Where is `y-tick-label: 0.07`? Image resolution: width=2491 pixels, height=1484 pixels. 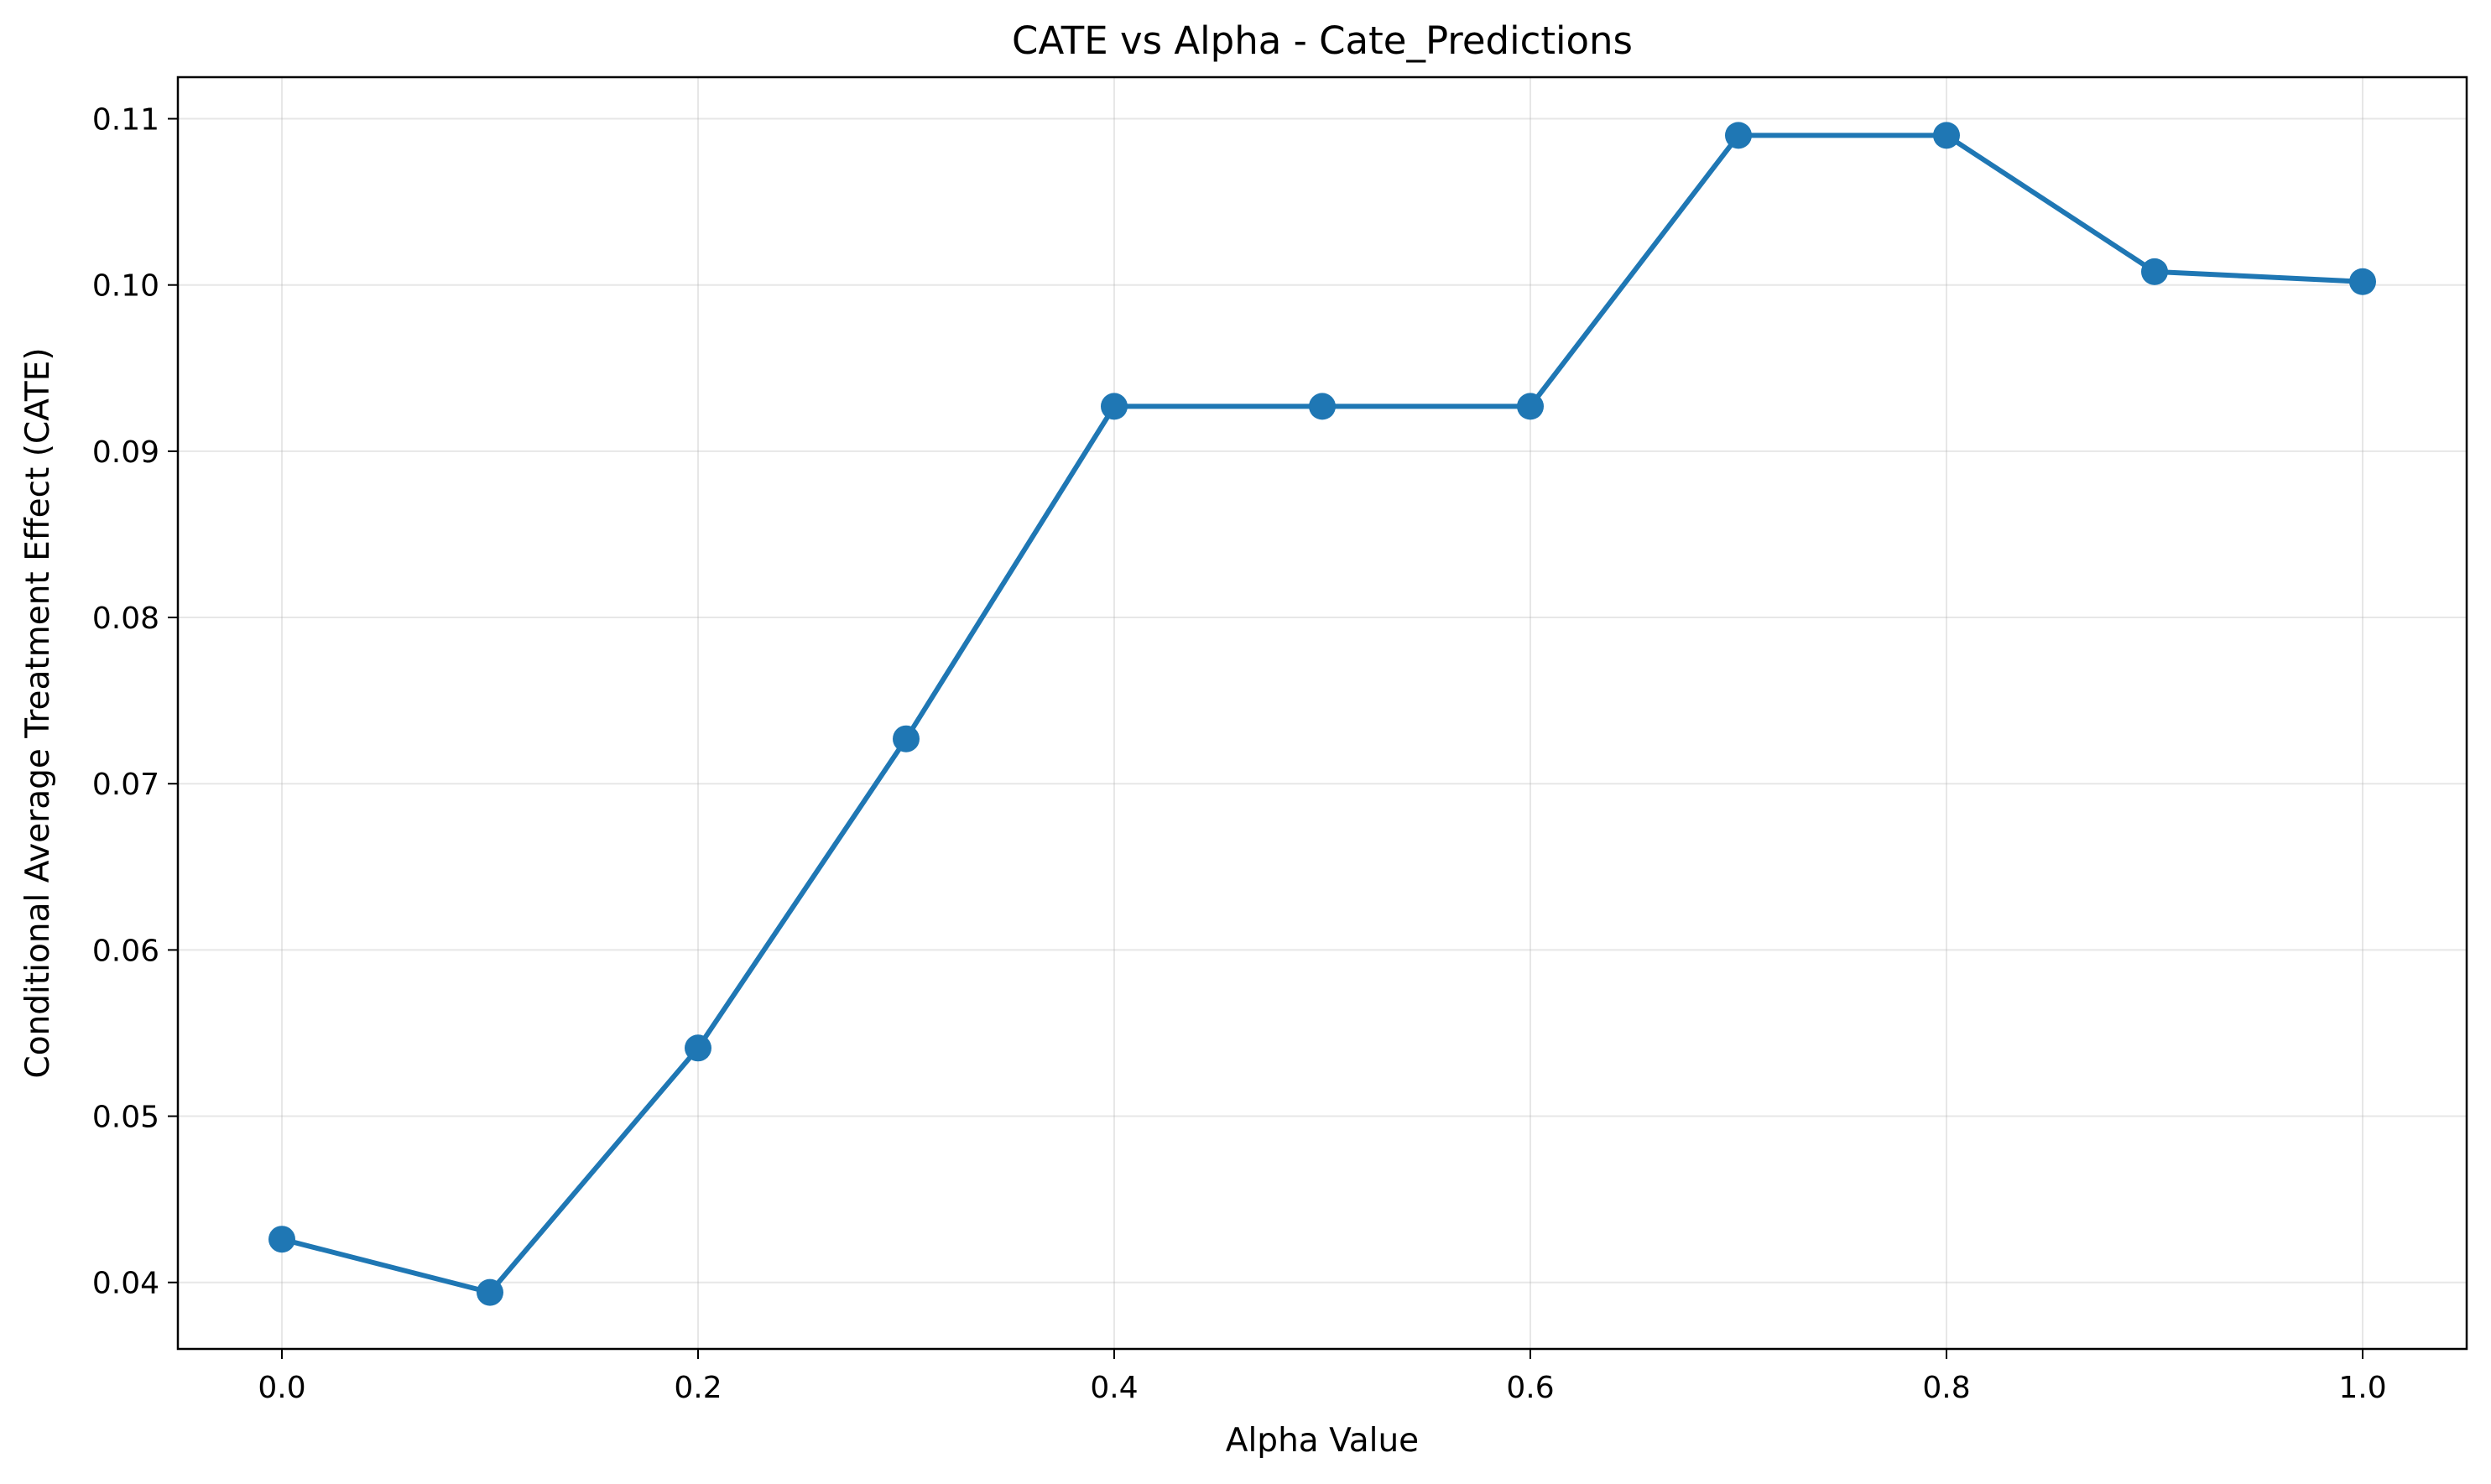 y-tick-label: 0.07 is located at coordinates (125, 785).